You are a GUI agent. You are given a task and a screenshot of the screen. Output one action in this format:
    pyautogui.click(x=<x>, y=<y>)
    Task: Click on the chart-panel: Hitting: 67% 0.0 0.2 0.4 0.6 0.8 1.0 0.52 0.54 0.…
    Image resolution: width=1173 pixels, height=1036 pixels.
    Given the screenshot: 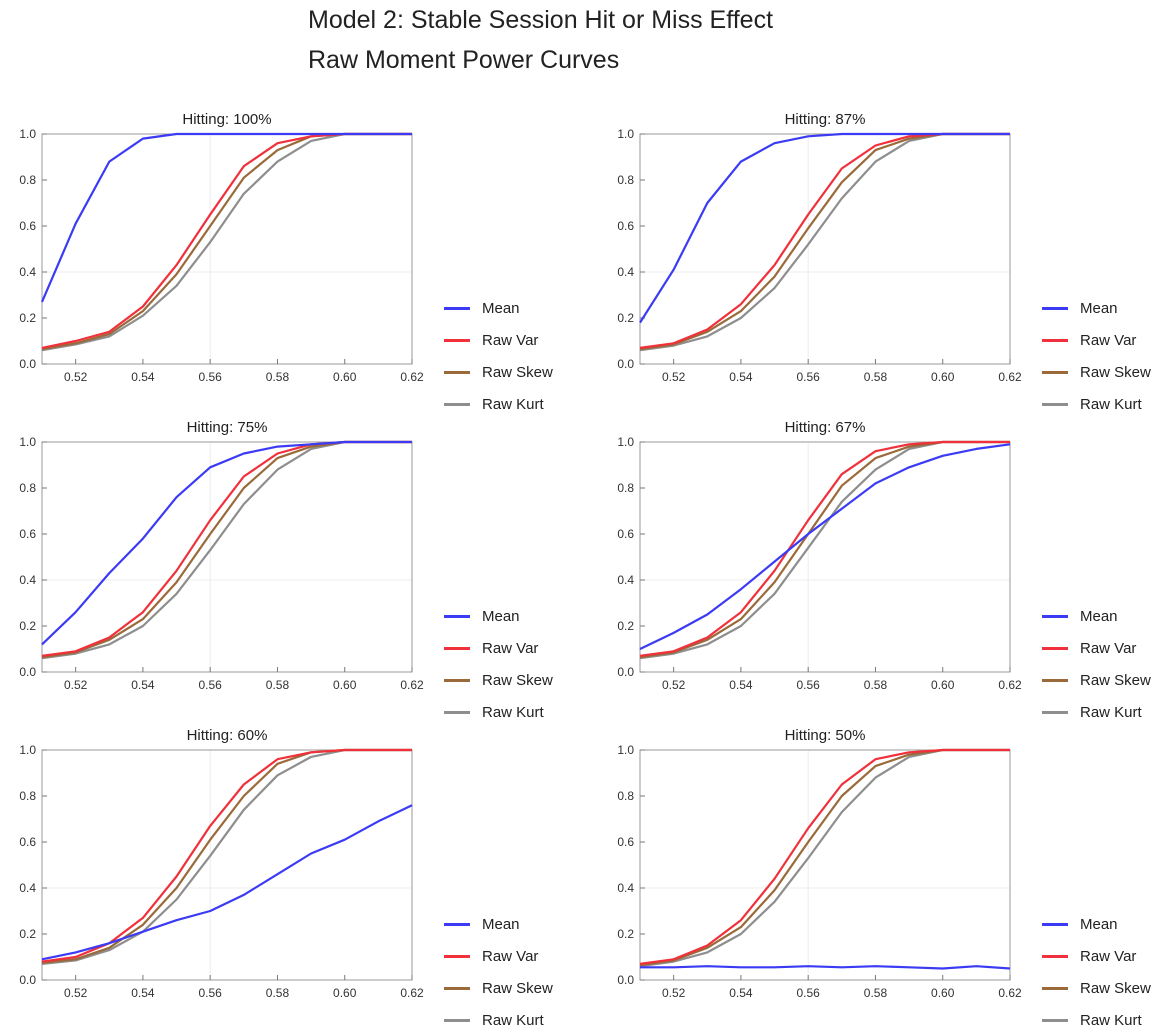 What is the action you would take?
    pyautogui.click(x=885, y=566)
    